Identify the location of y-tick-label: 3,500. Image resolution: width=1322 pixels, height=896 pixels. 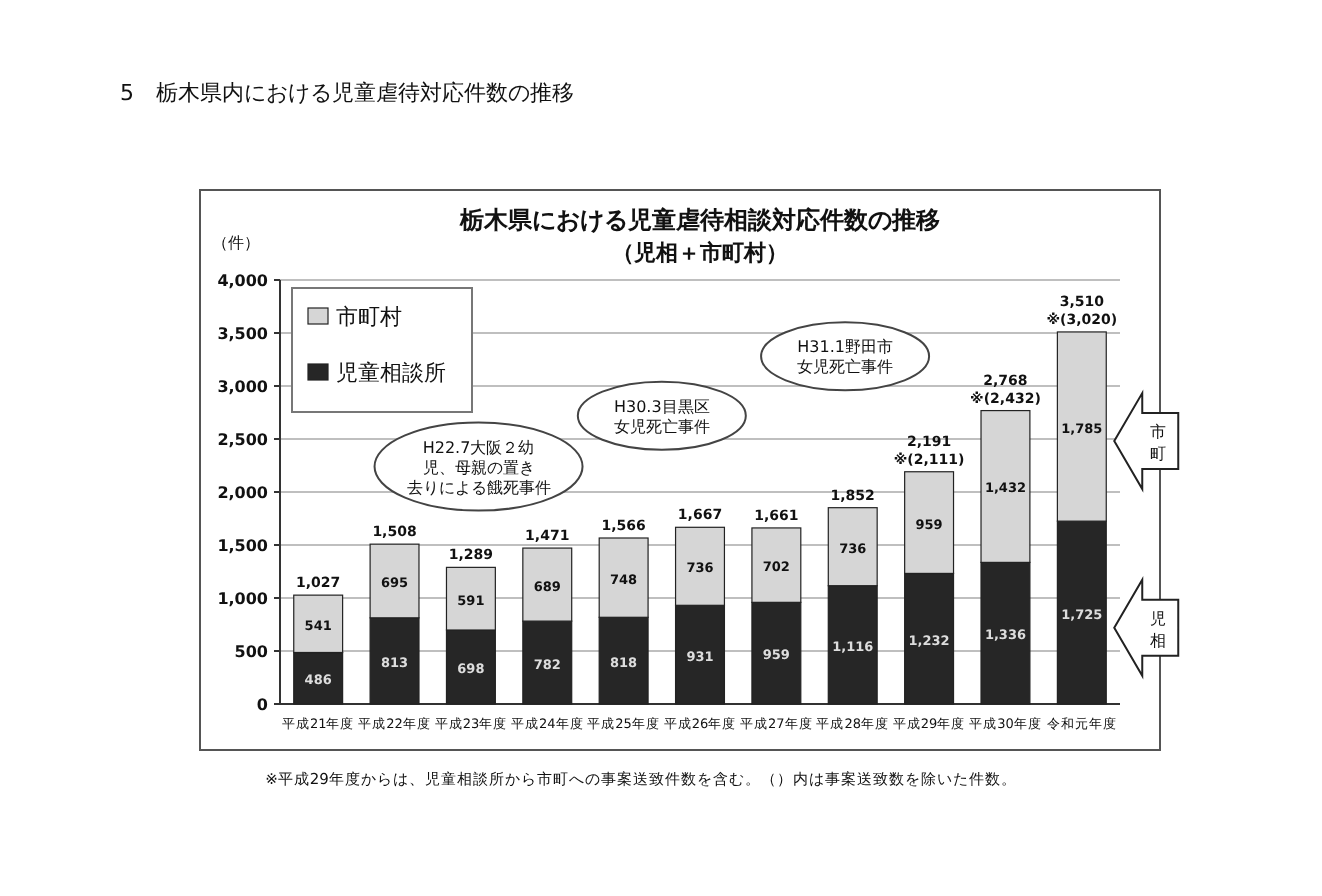
(243, 334).